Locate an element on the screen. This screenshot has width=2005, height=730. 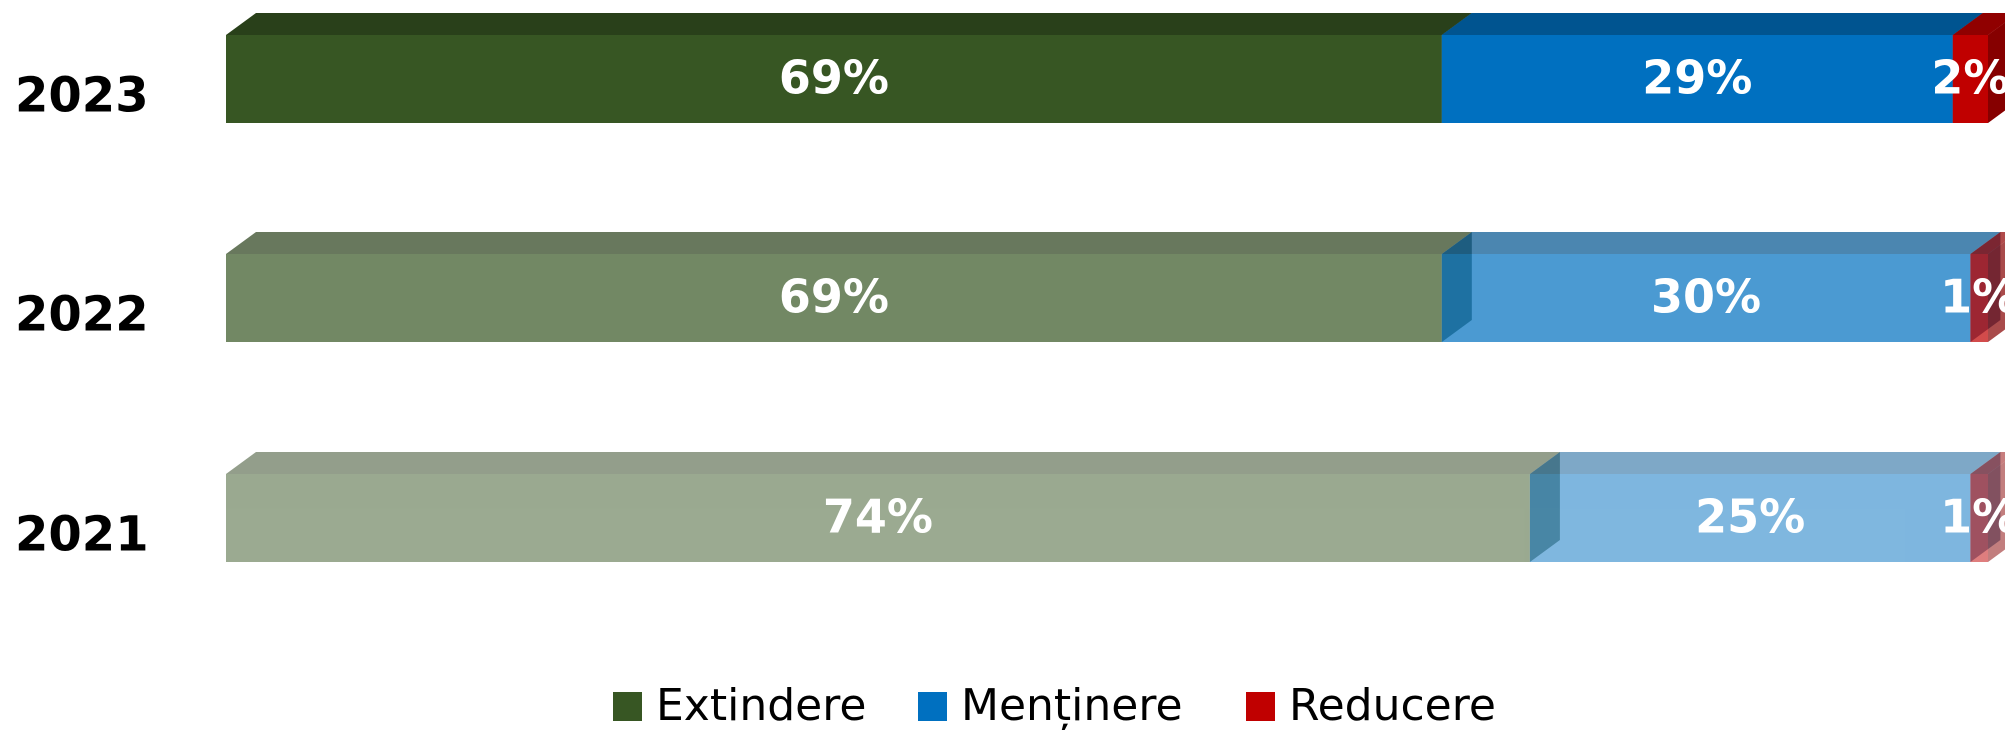
value-label: 25% is located at coordinates (1750, 517).